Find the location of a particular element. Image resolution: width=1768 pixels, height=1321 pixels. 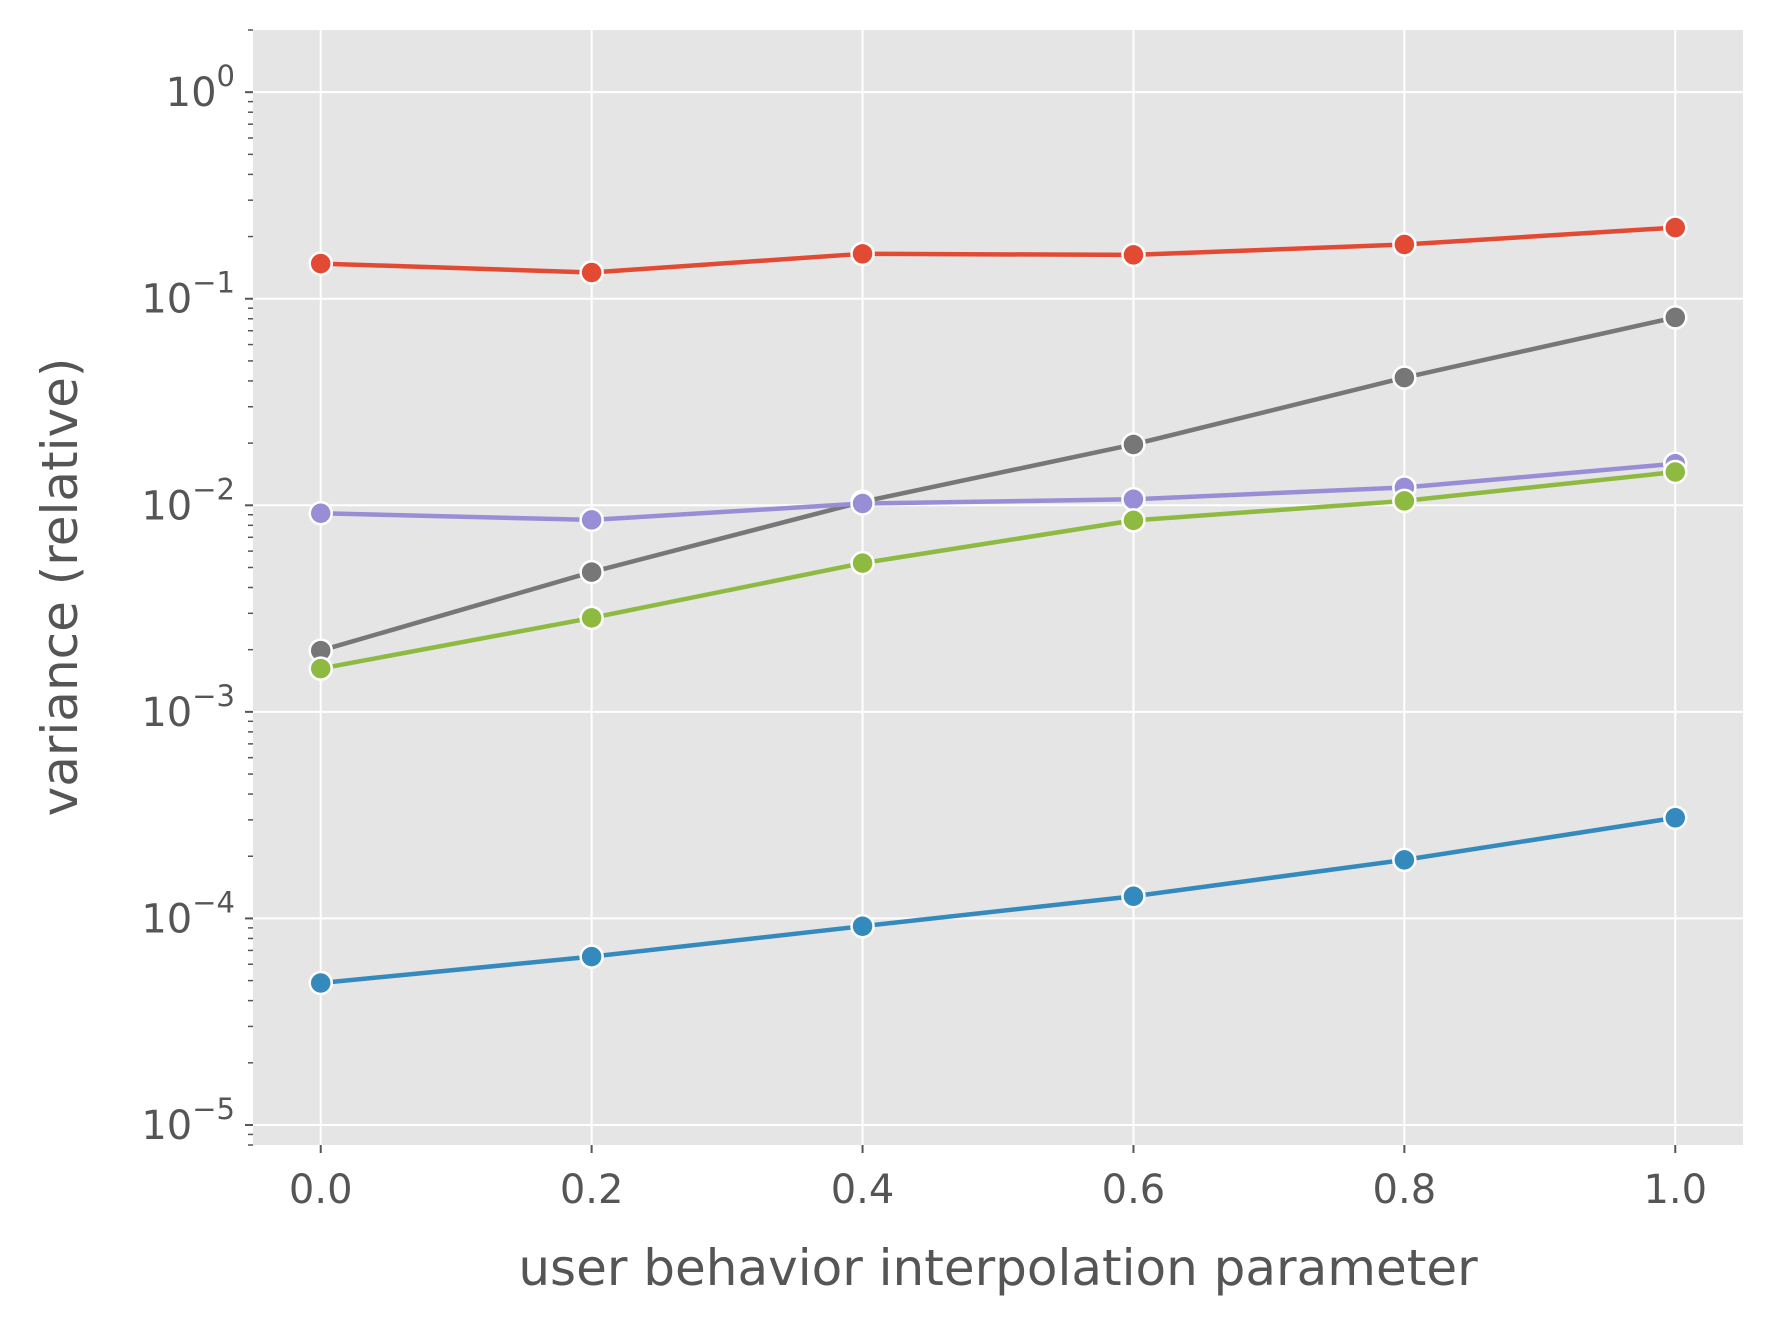

x-tick-label: 0.4 is located at coordinates (863, 1190).